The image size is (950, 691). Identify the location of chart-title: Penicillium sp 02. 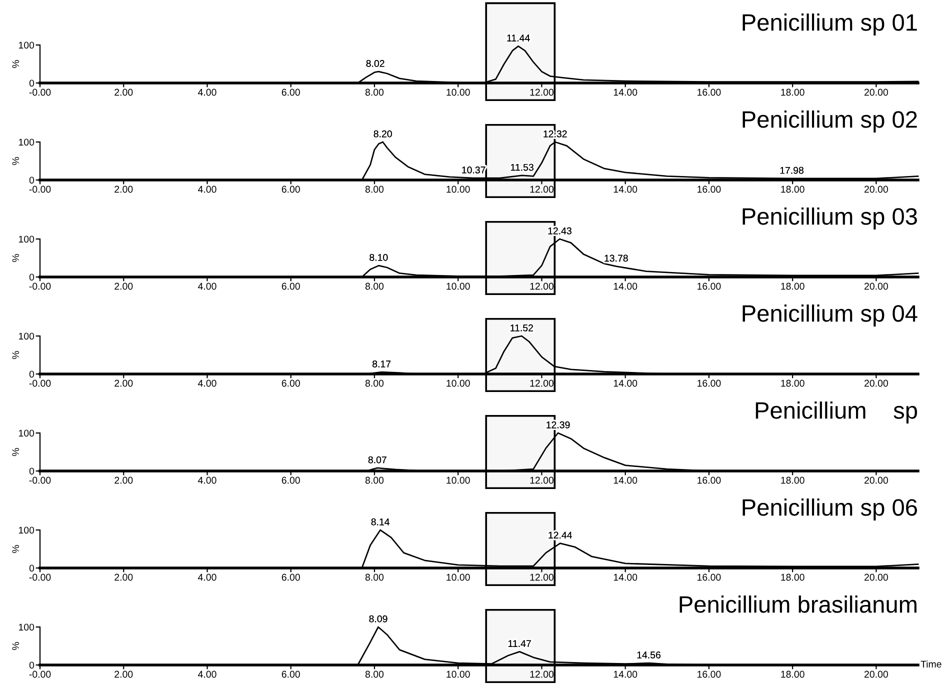
(829, 121).